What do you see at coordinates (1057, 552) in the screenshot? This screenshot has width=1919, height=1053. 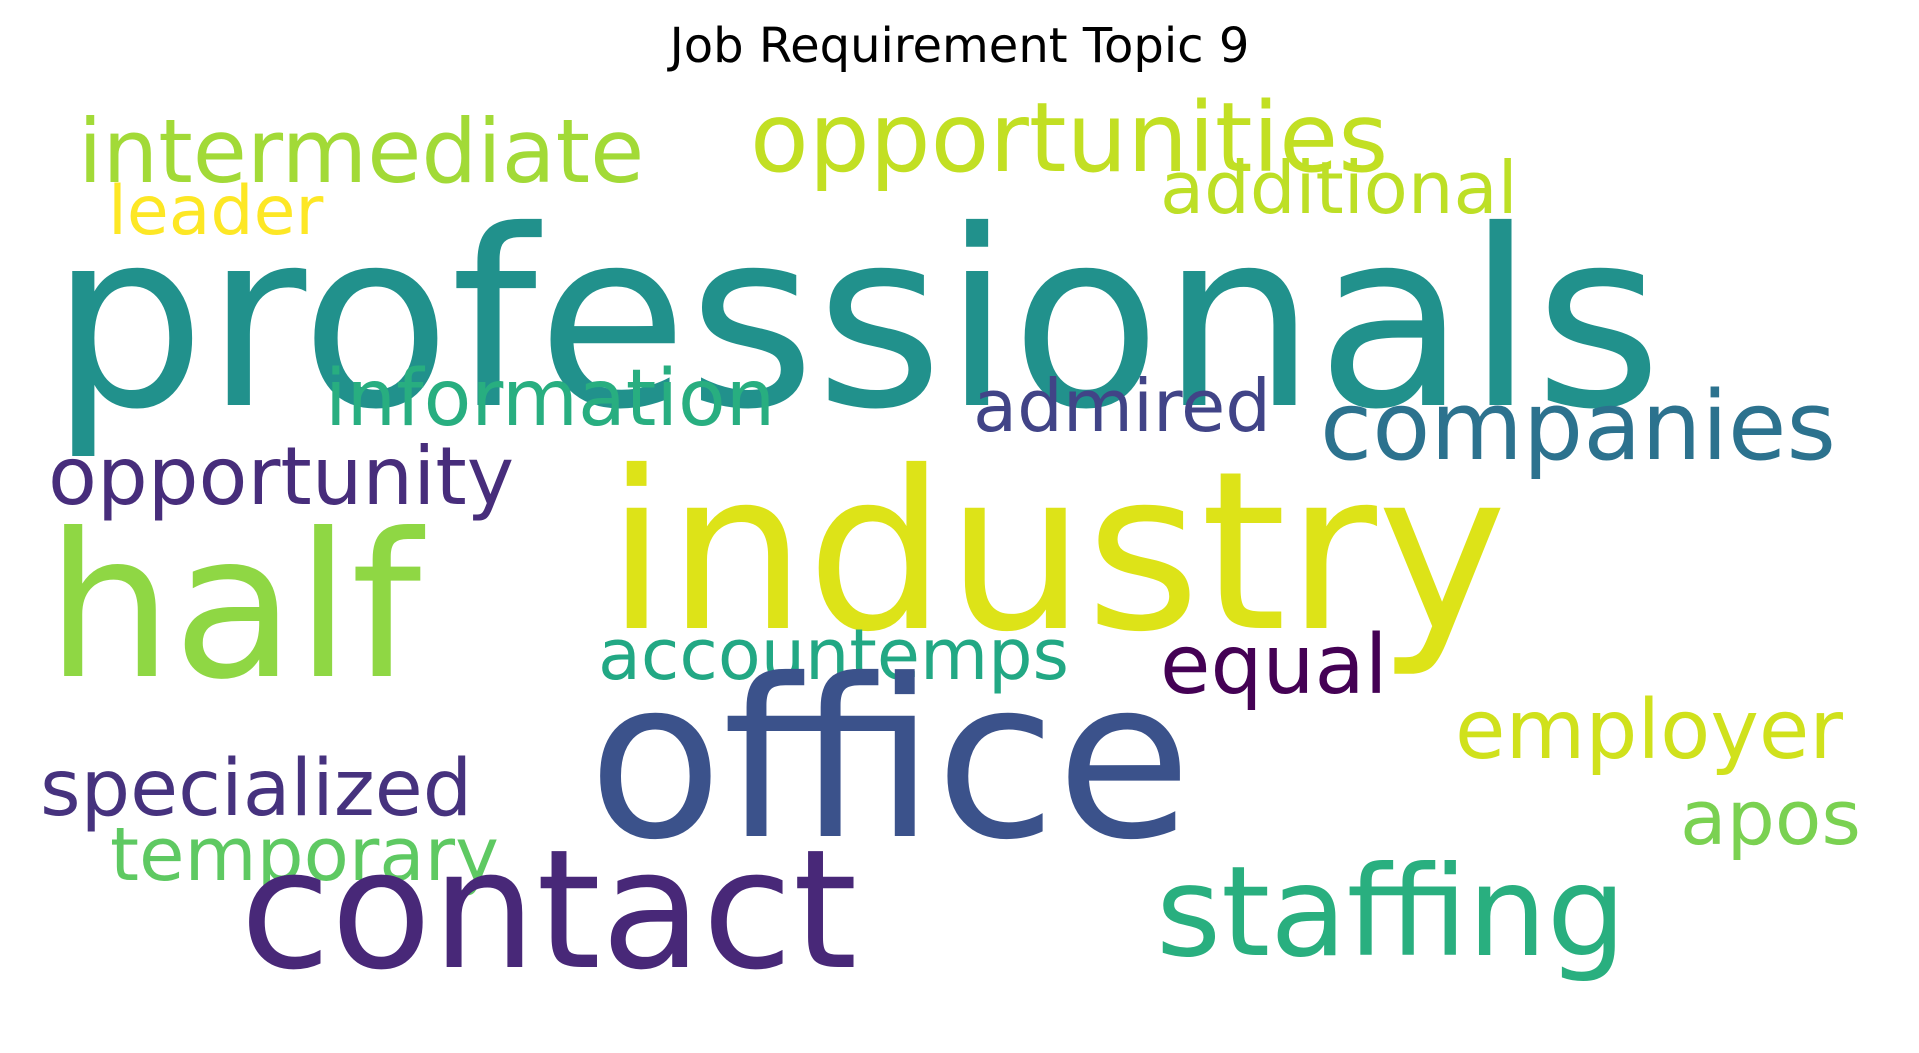 I see `word-industry: industry` at bounding box center [1057, 552].